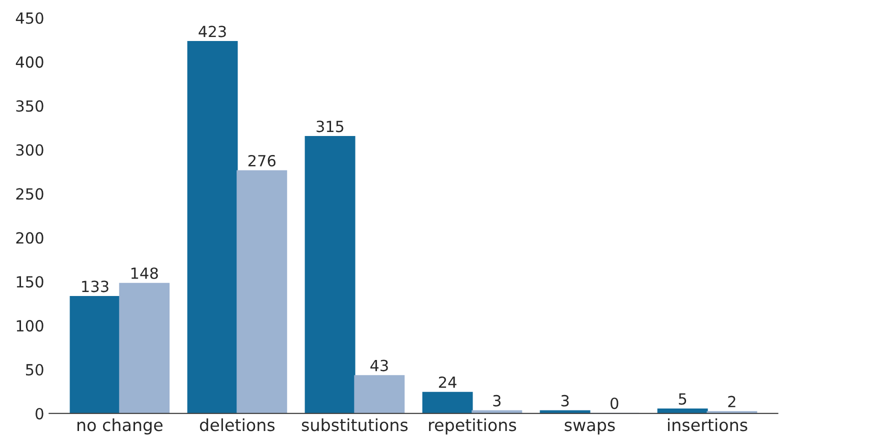 Image resolution: width=894 pixels, height=447 pixels. I want to click on y-tick-label: 150, so click(30, 282).